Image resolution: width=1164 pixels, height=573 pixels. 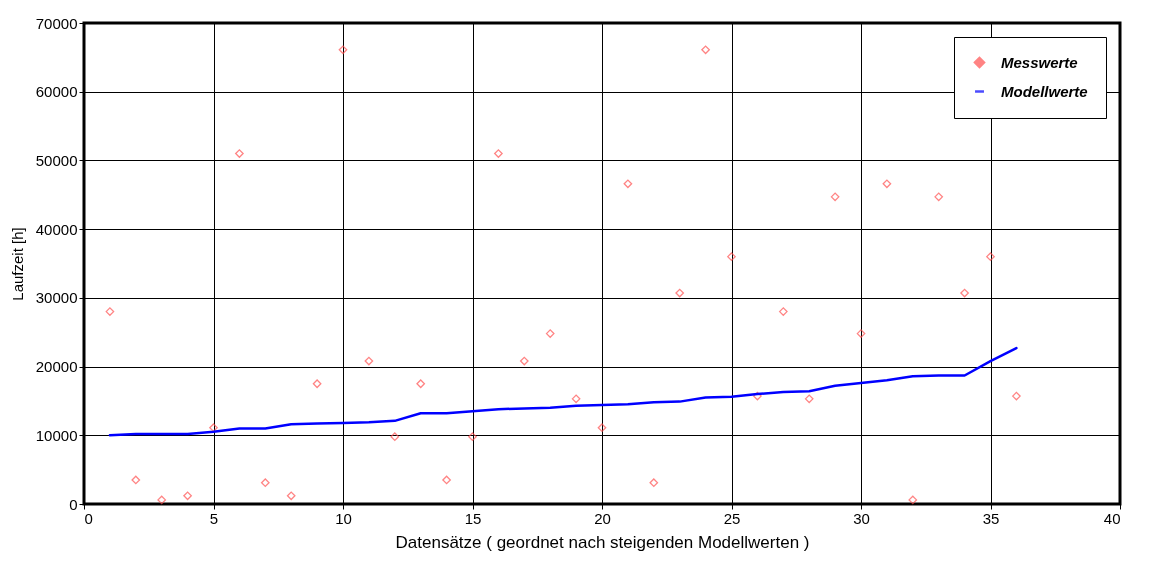 I want to click on x-tick-label: 25, so click(x=732, y=518).